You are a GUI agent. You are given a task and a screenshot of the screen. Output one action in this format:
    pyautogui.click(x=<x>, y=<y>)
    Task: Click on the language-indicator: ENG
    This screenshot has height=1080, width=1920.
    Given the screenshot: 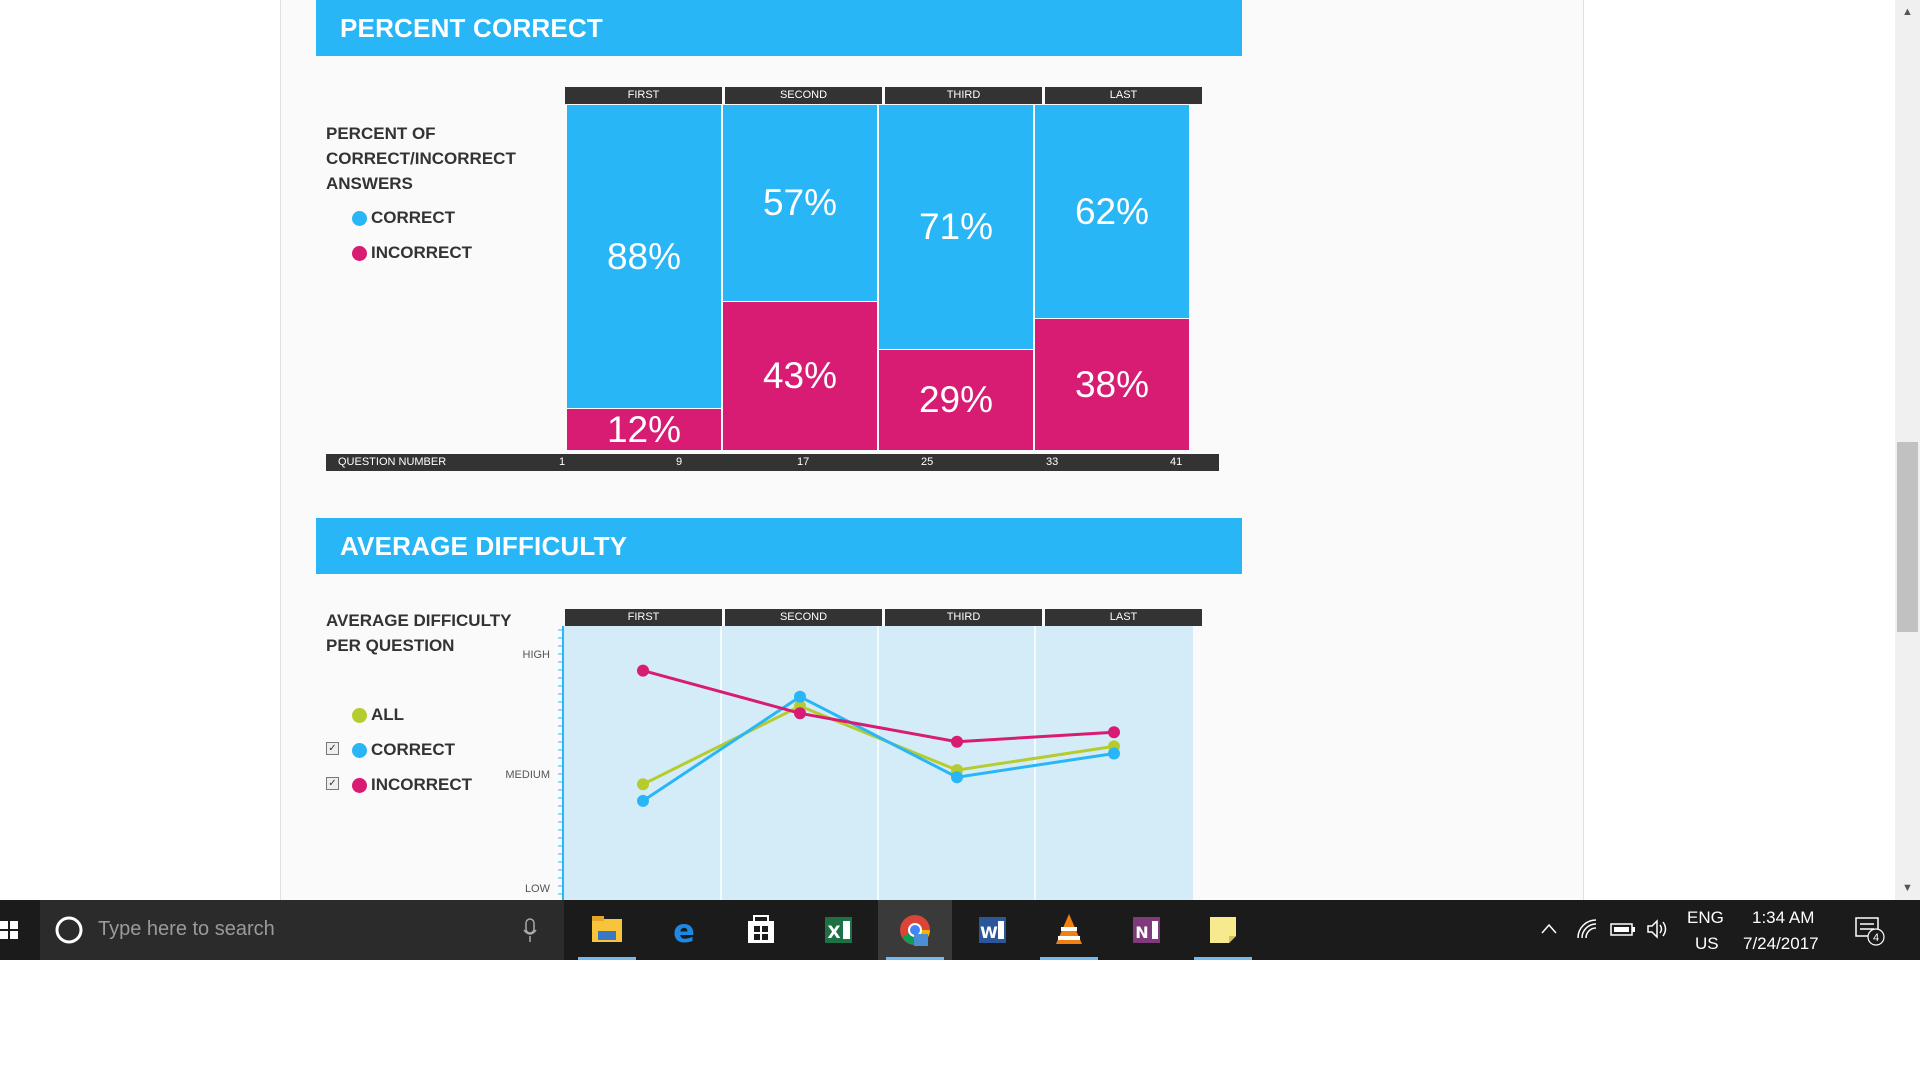 What is the action you would take?
    pyautogui.click(x=1705, y=917)
    